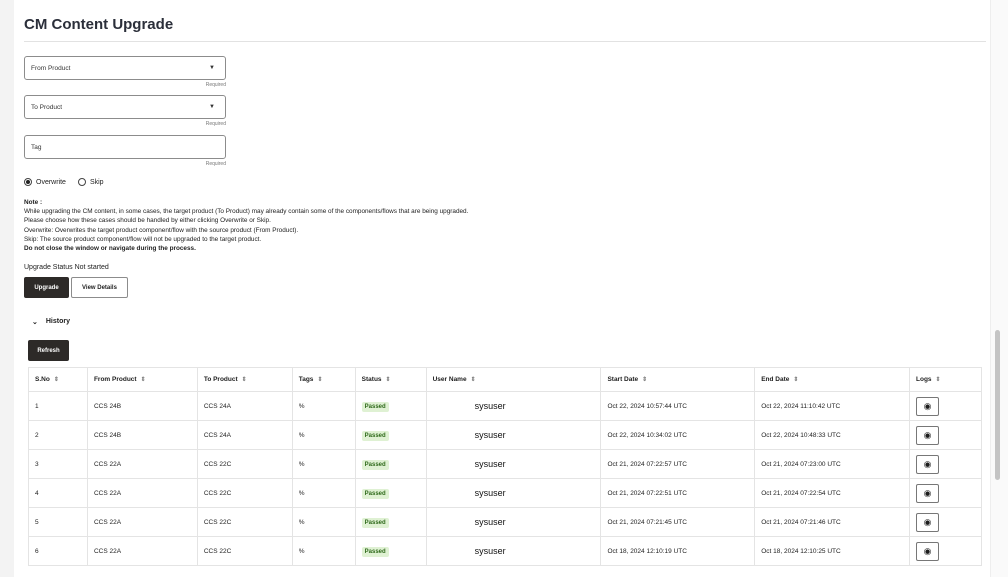 This screenshot has height=577, width=1008. Describe the element at coordinates (42, 379) in the screenshot. I see `column-label: S.No` at that location.